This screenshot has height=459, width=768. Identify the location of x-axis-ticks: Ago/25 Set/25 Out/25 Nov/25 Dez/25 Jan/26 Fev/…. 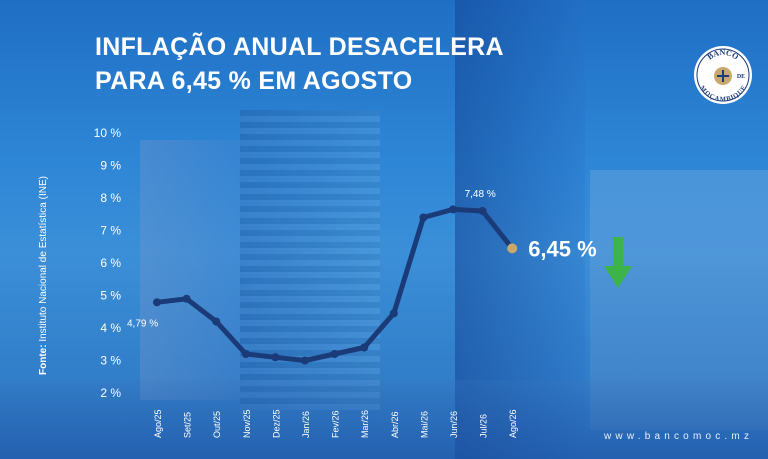
(335, 423).